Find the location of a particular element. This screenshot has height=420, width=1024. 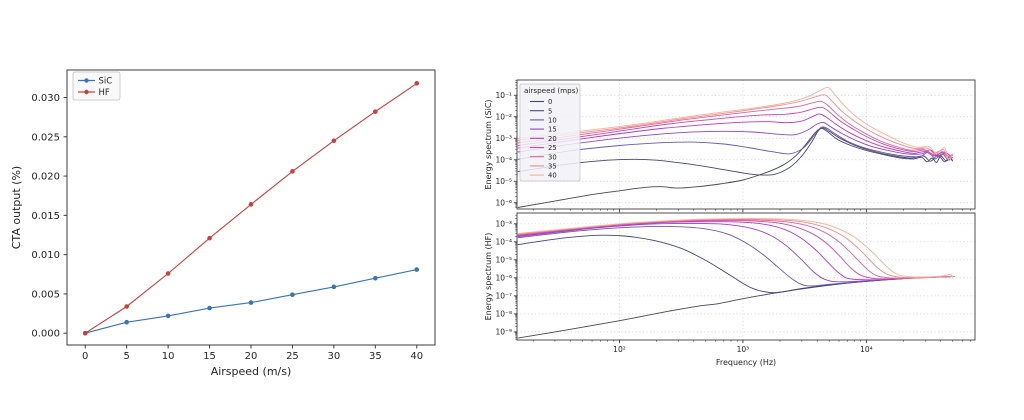

legend-label-20: 20 is located at coordinates (552, 139).